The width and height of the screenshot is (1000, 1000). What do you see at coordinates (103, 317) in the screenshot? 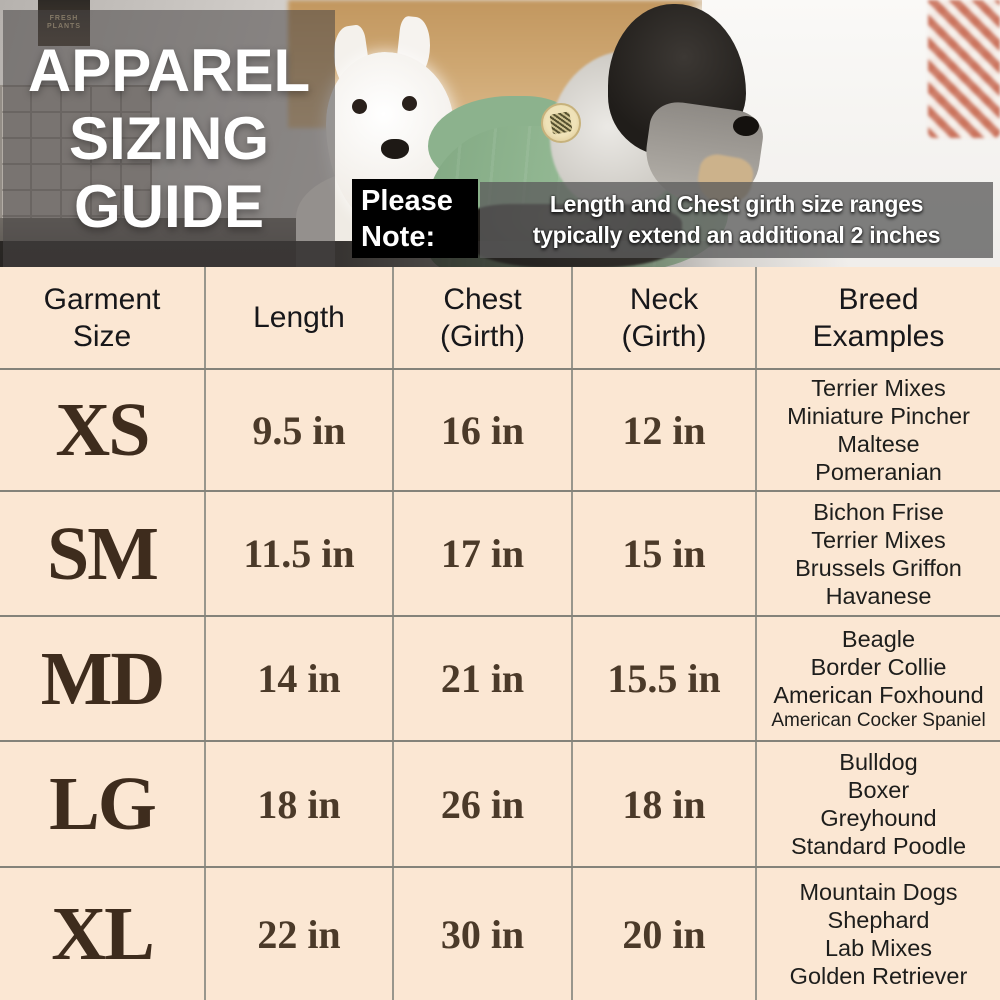
I see `header-garment-size: Garment Size` at bounding box center [103, 317].